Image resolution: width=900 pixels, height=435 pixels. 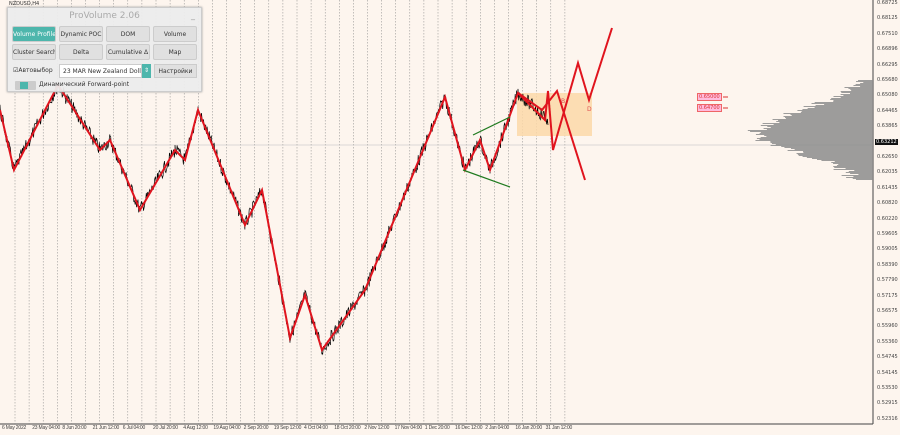 I want to click on wedge-lower-line, so click(x=486, y=178).